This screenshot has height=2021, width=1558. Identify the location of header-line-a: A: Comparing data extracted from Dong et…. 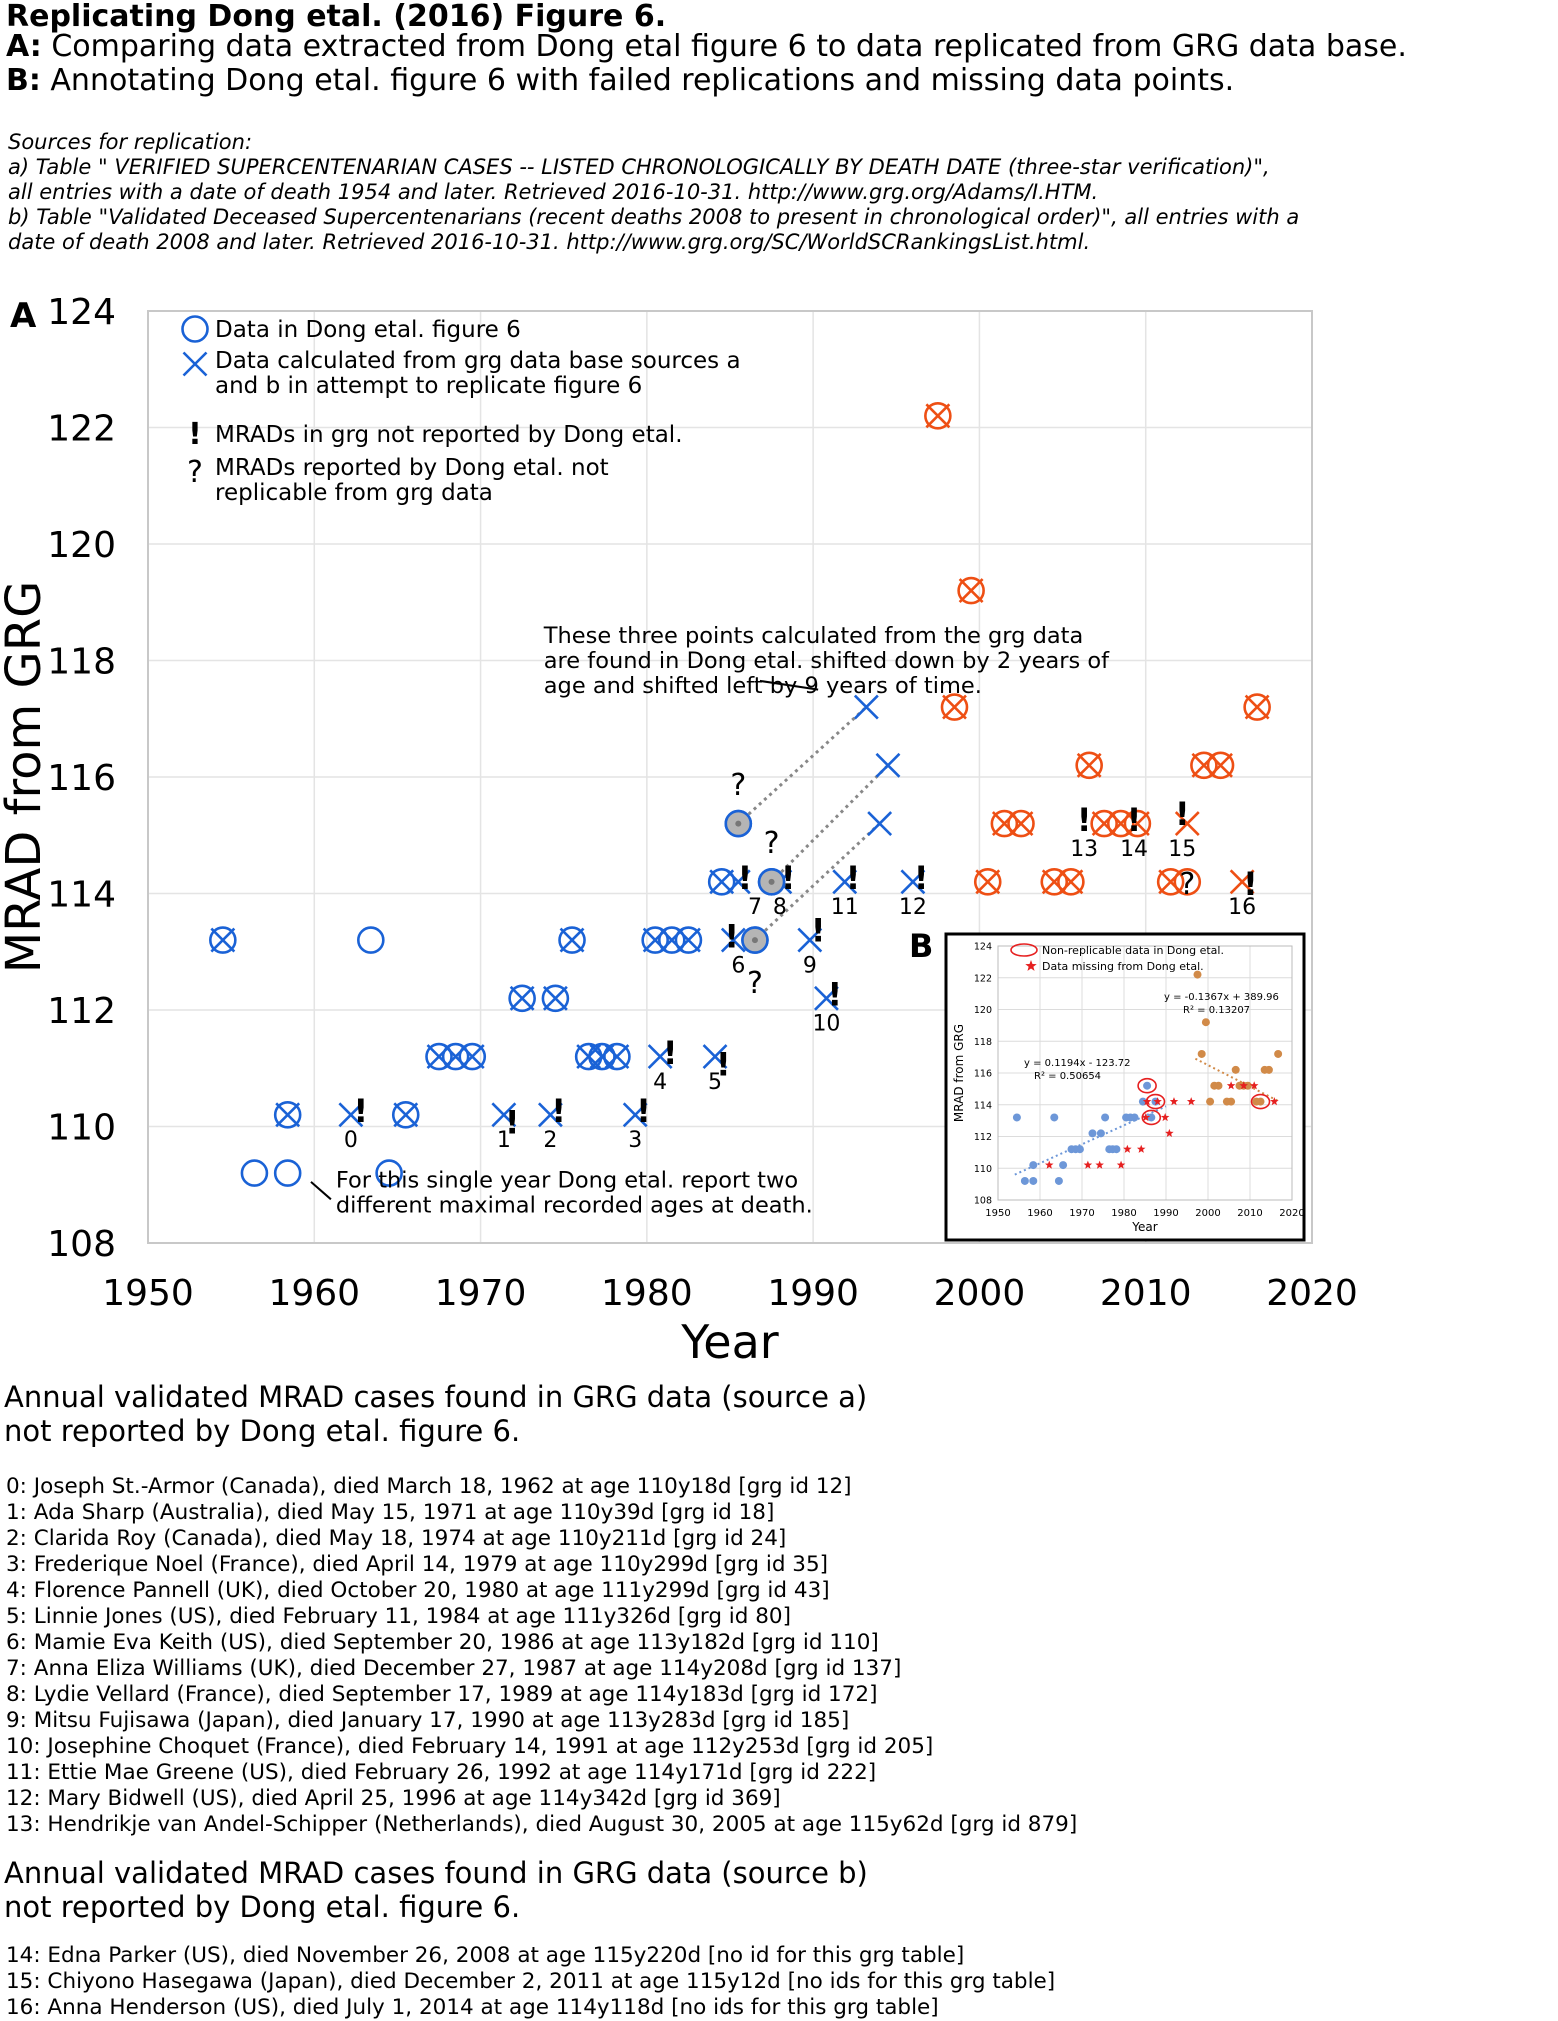
(706, 46).